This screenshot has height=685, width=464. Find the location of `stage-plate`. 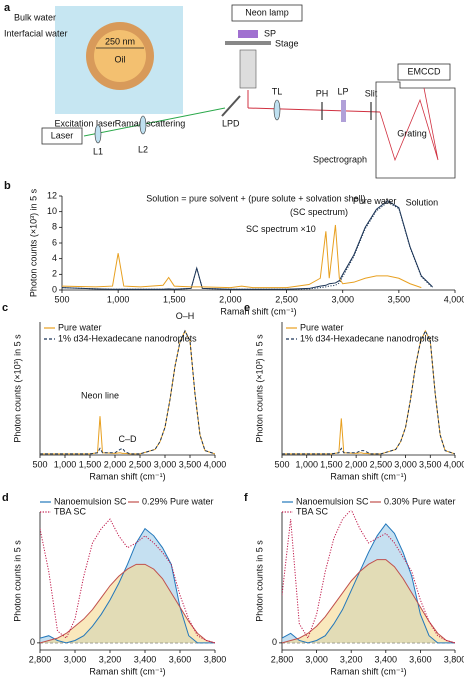

stage-plate is located at coordinates (248, 43).